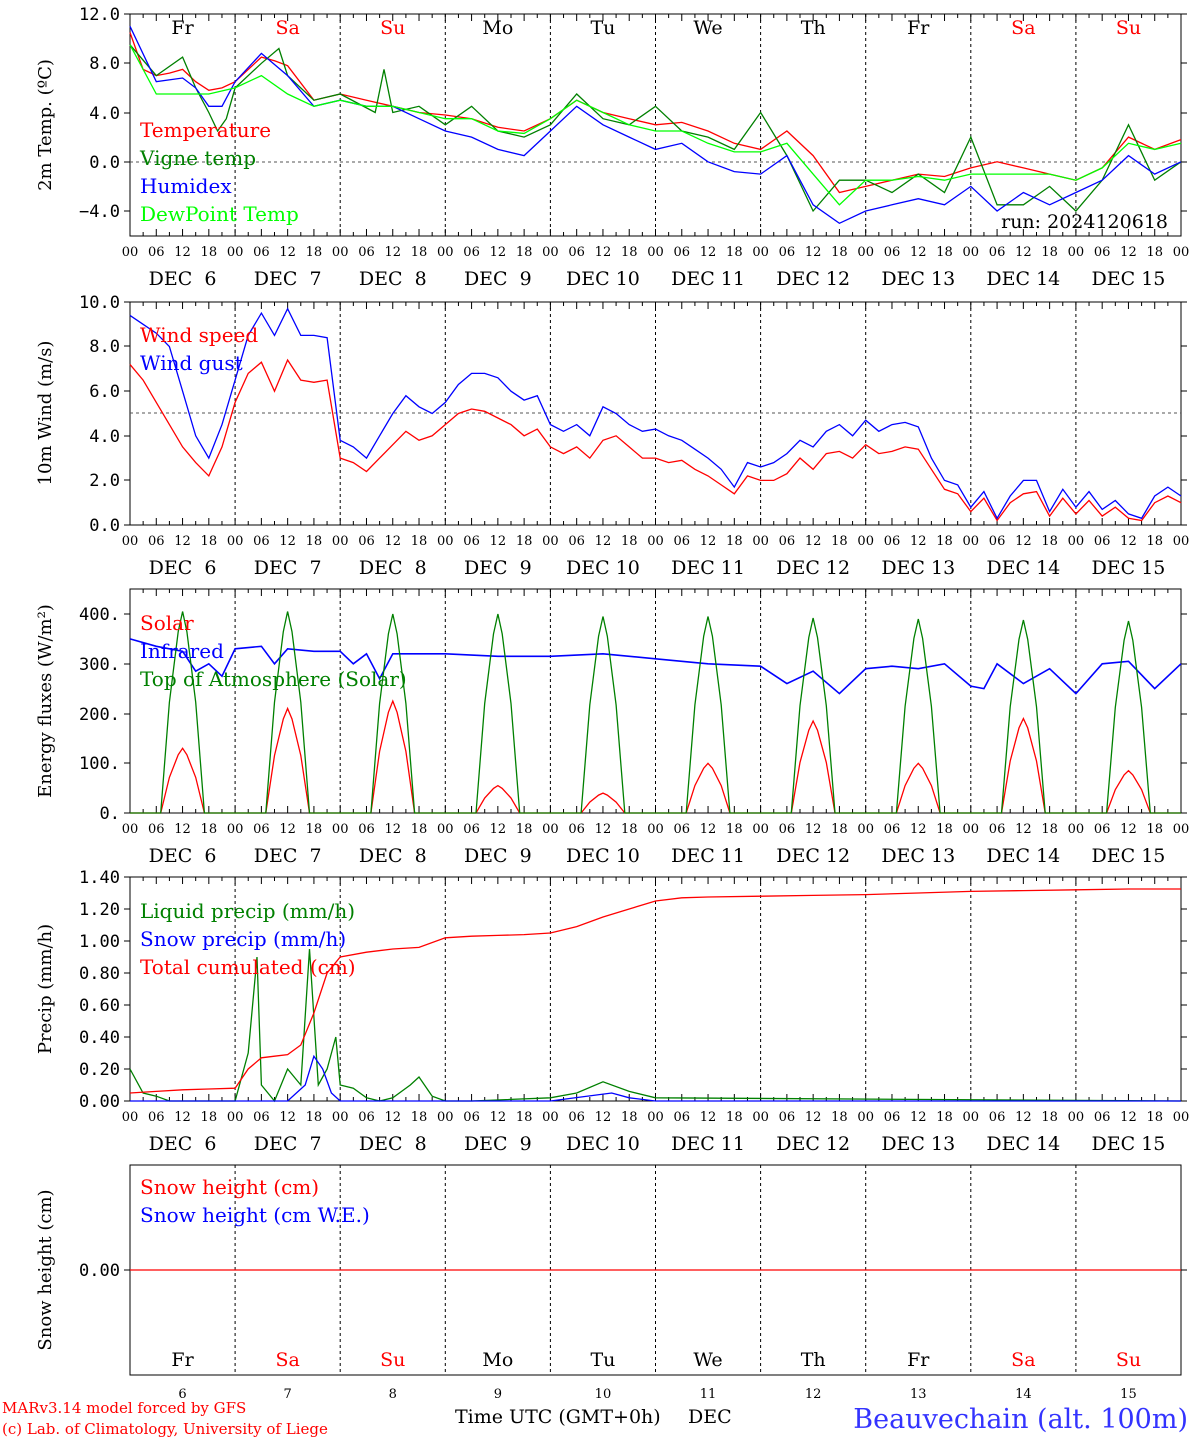  What do you see at coordinates (99, 942) in the screenshot?
I see `y-tick-label: 1.00` at bounding box center [99, 942].